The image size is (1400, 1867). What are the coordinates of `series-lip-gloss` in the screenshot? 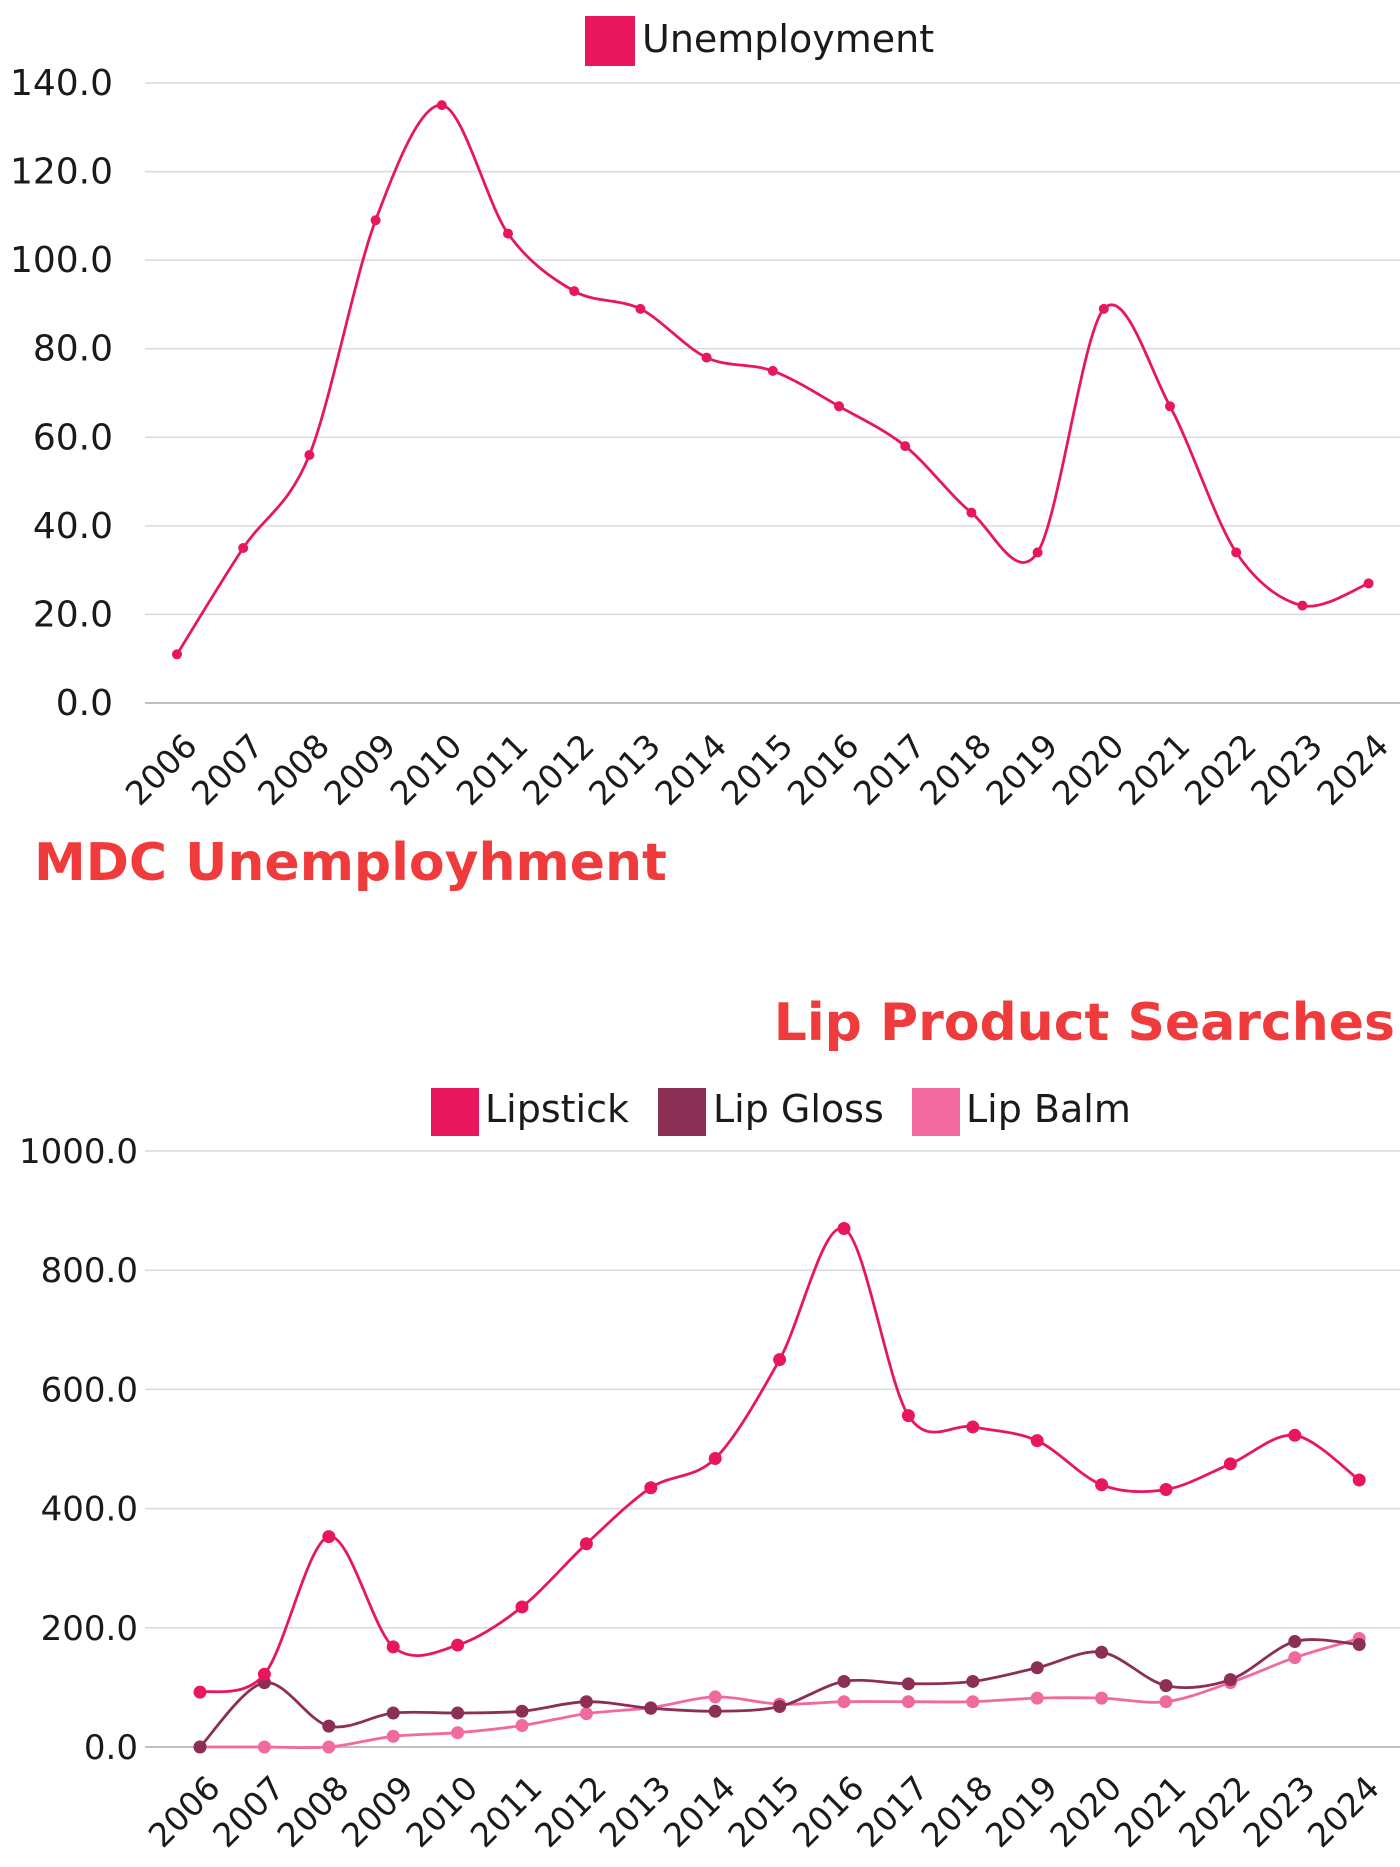 It's located at (779, 1694).